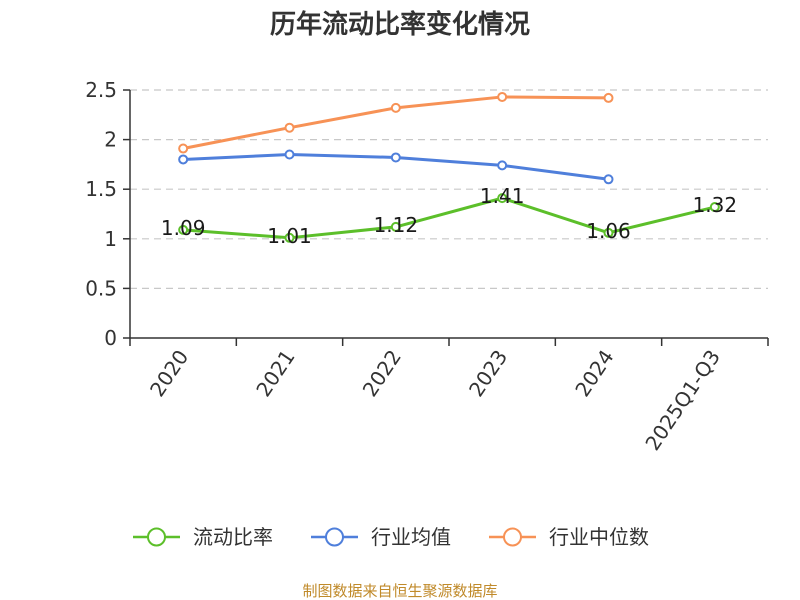  I want to click on legend-item: 行业中位数, so click(569, 537).